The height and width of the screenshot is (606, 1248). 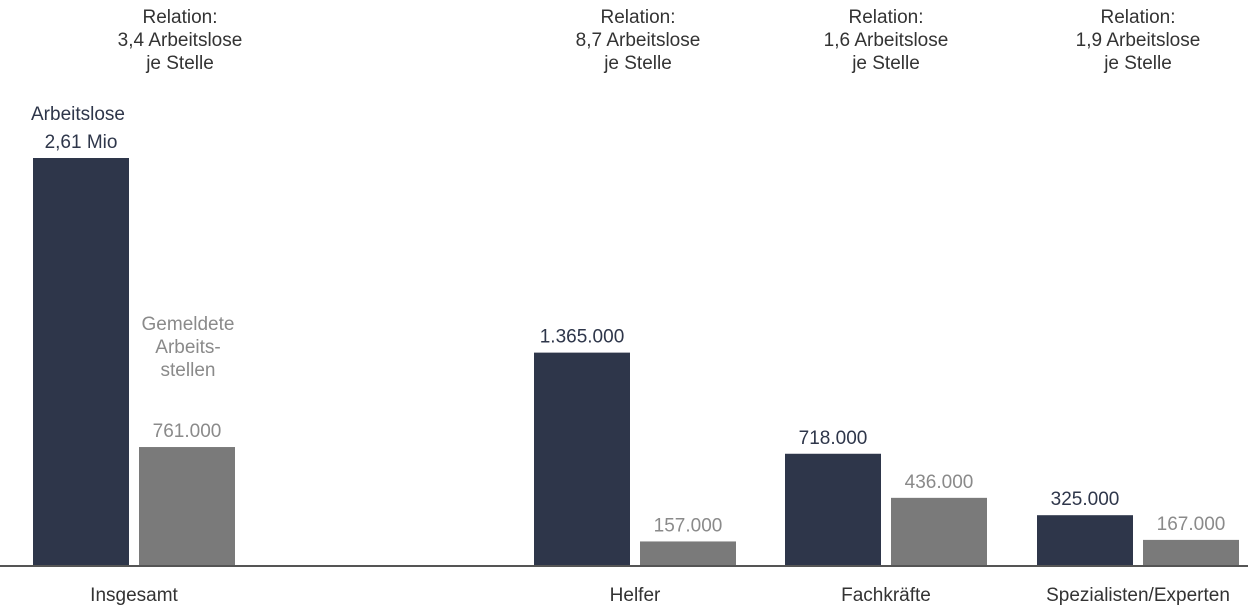 I want to click on series-name: Arbeitslose, so click(x=78, y=114).